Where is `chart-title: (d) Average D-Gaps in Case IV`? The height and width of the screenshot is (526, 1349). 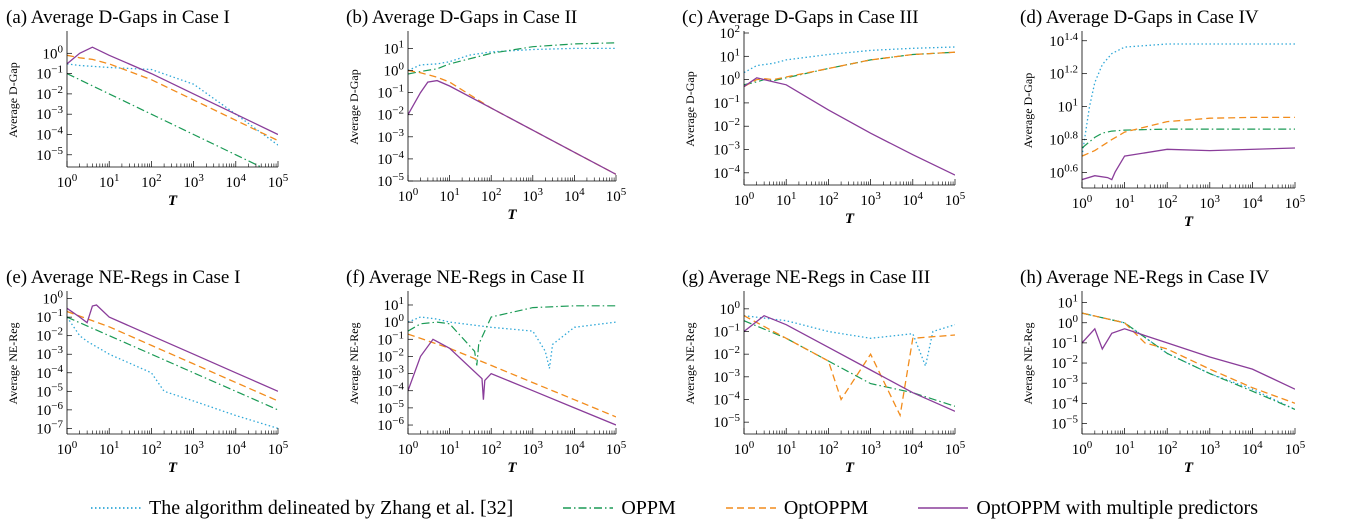
chart-title: (d) Average D-Gaps in Case IV is located at coordinates (1139, 17).